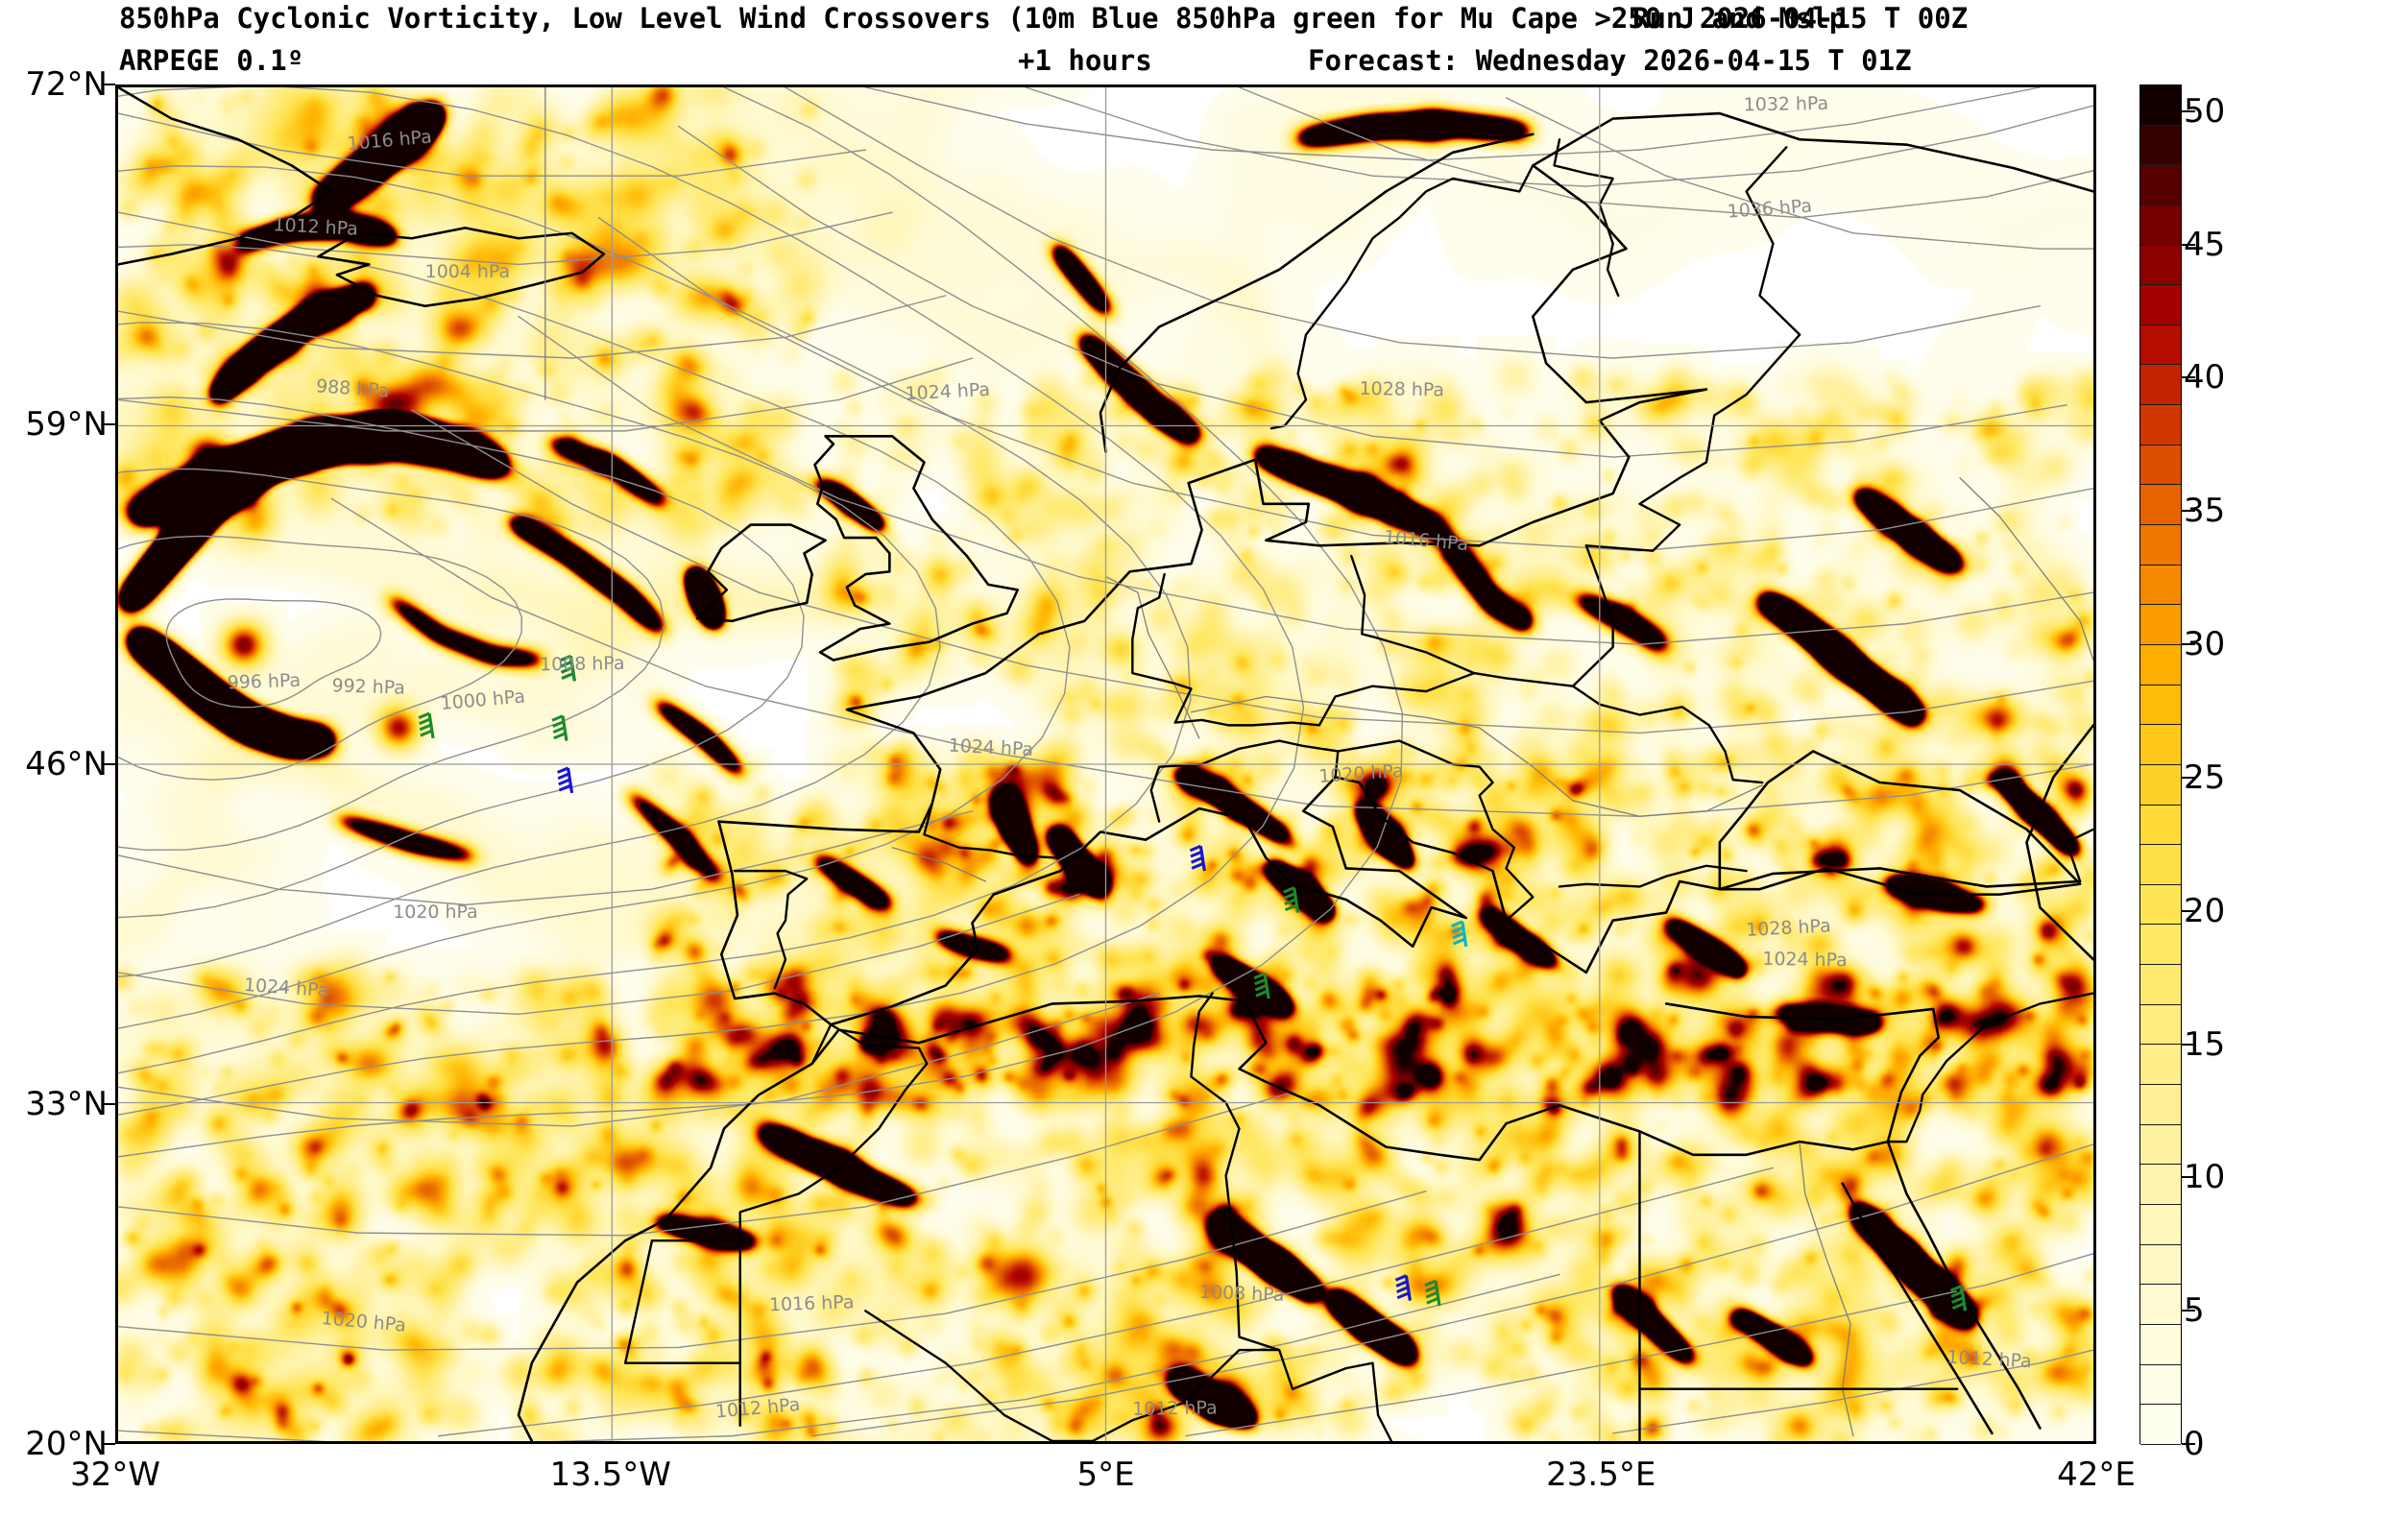  What do you see at coordinates (1459, 934) in the screenshot?
I see `wind-barb-cyan` at bounding box center [1459, 934].